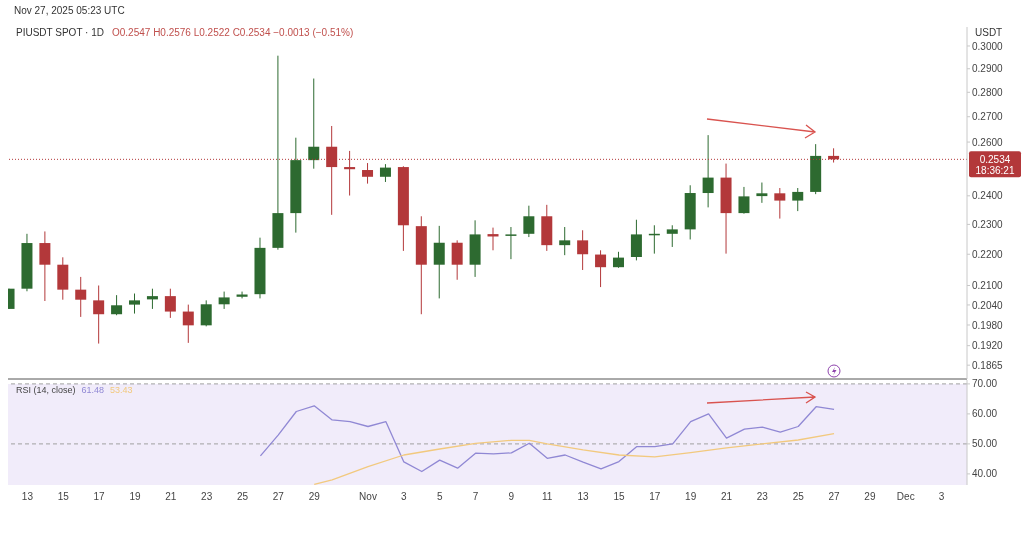  I want to click on x-tick-label: Nov, so click(368, 497).